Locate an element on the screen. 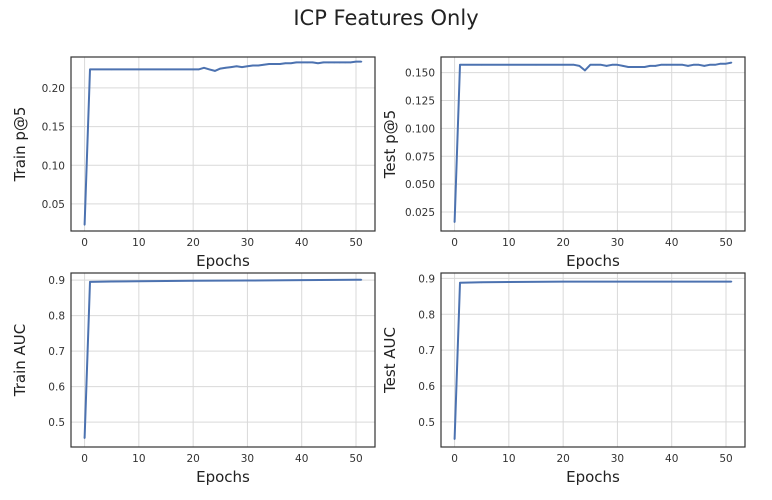 The height and width of the screenshot is (500, 772). y-axis-label: Train p@5 is located at coordinates (20, 145).